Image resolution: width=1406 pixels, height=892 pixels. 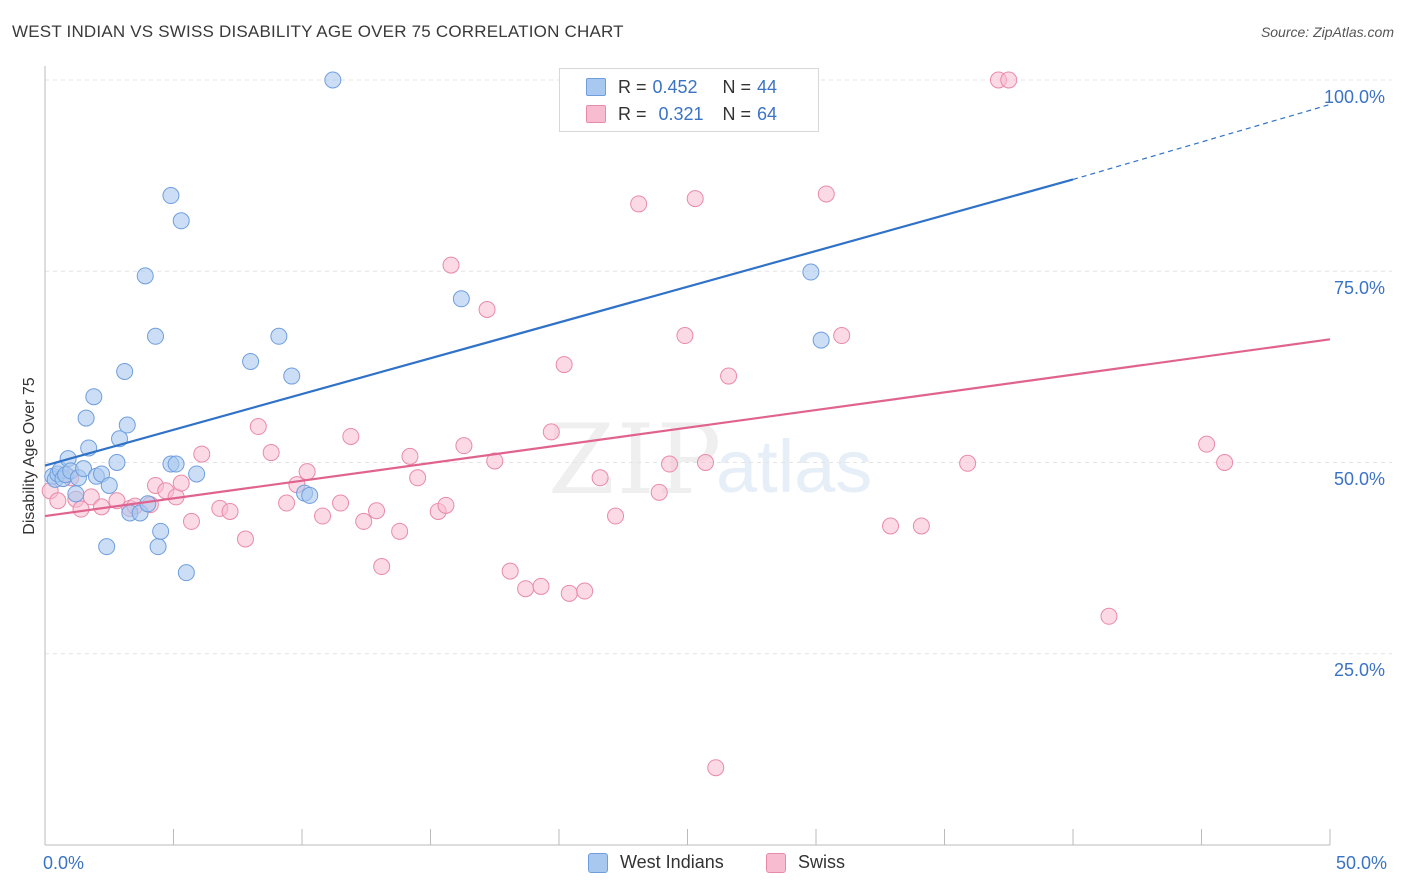 I want to click on legend-item-west-indians: West Indians, so click(x=656, y=862).